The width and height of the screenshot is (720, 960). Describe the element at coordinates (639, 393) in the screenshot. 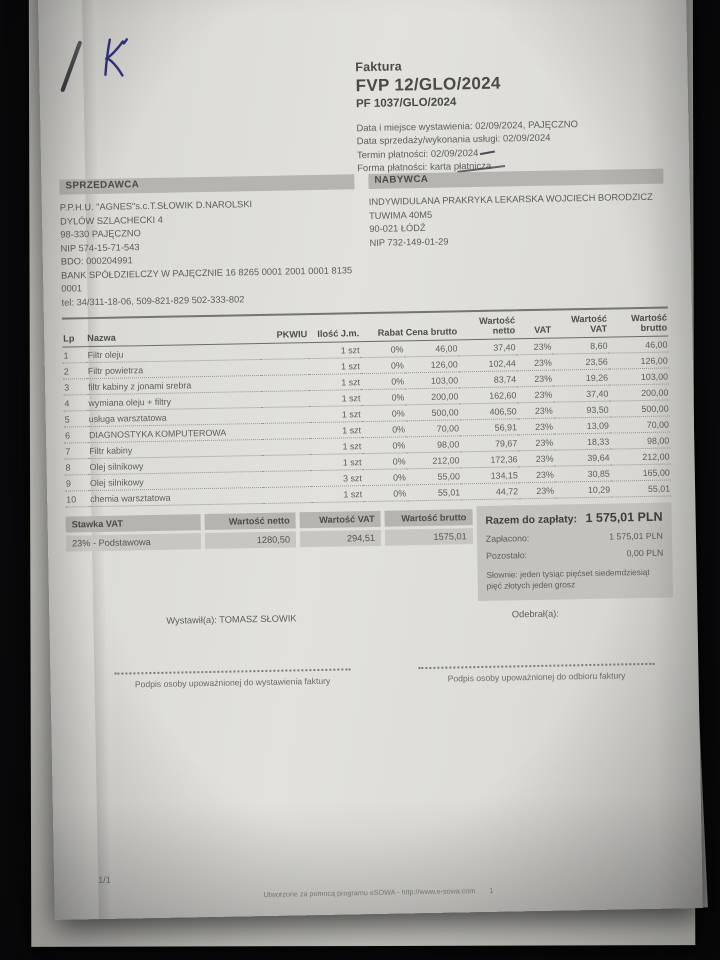

I see `cell-wartosc-brutto: 200,00` at that location.